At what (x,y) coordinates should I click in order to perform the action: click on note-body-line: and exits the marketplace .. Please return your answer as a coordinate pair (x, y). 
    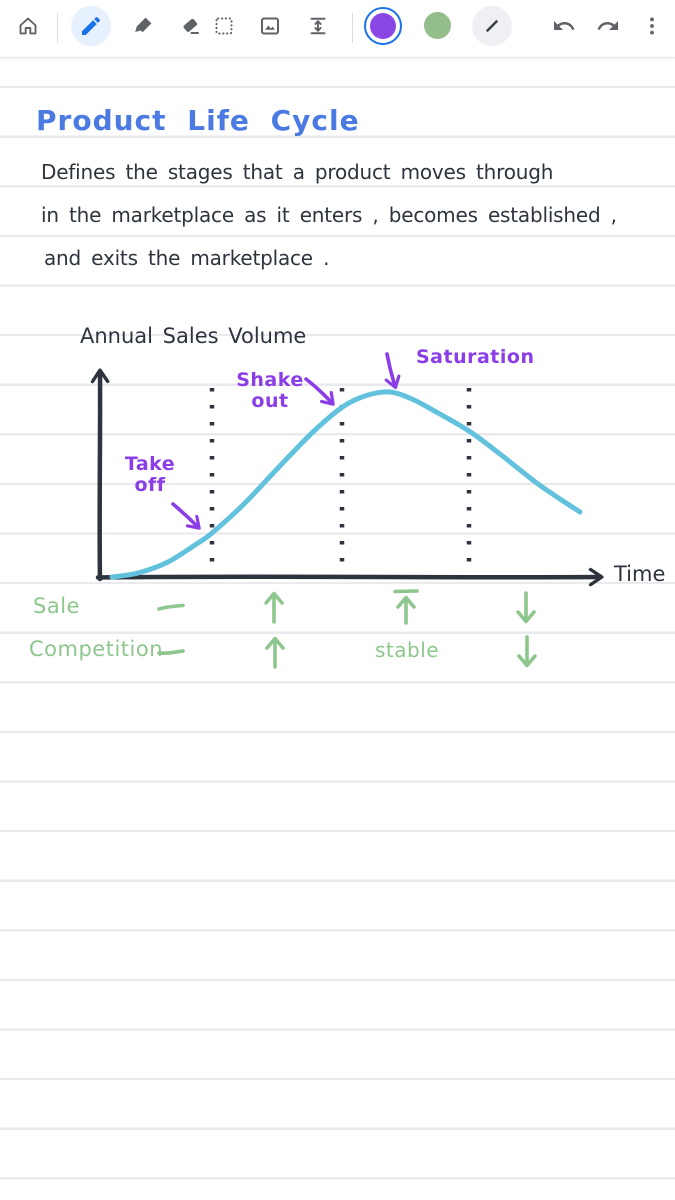
    Looking at the image, I should click on (187, 258).